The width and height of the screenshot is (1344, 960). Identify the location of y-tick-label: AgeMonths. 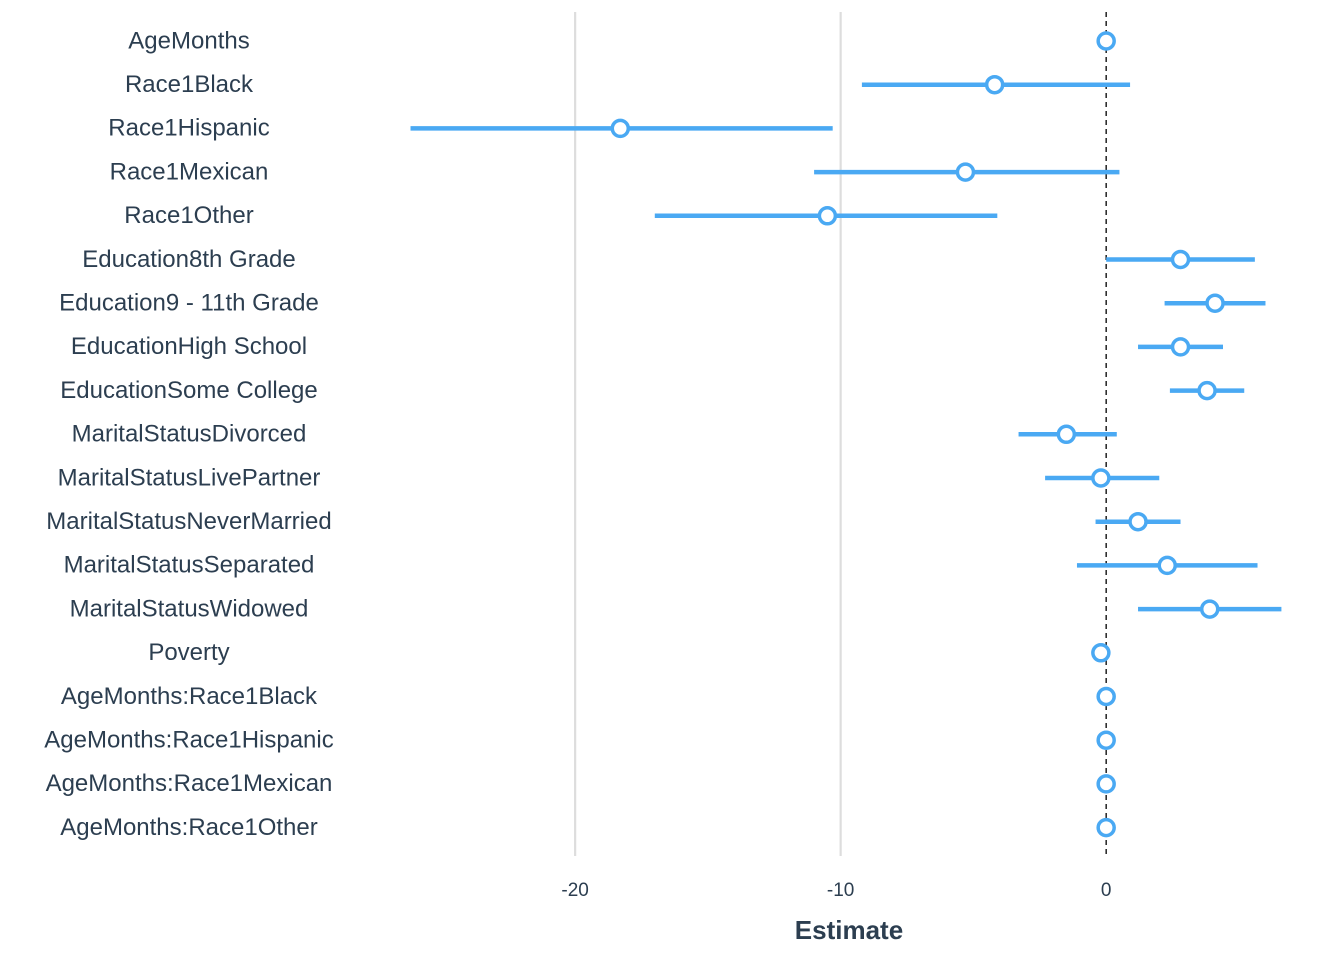
(188, 40).